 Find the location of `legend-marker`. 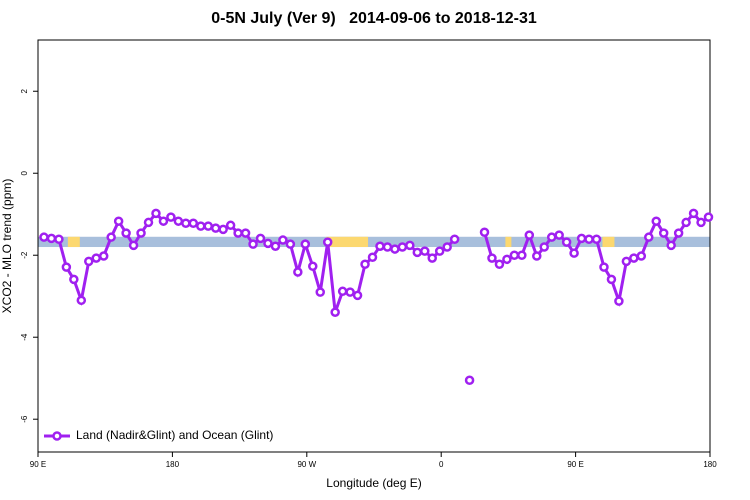

legend-marker is located at coordinates (57, 436).